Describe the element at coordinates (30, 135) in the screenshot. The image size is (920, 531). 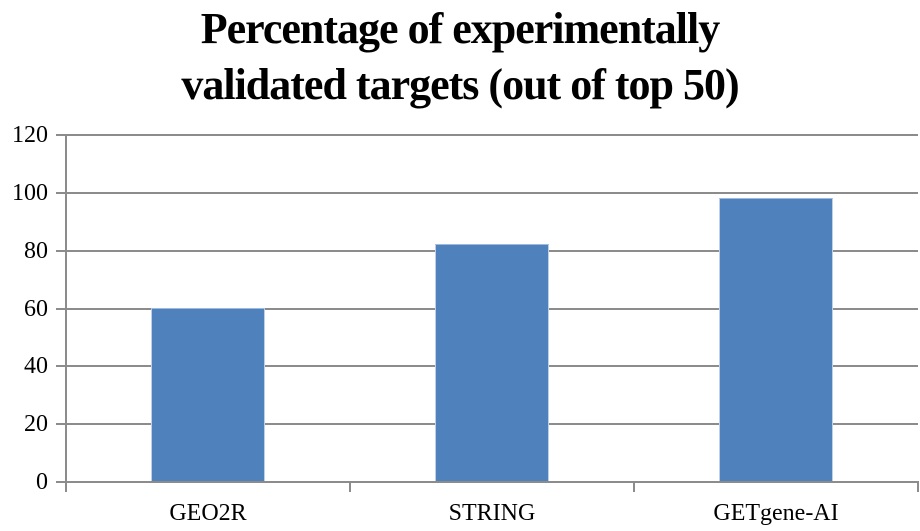
I see `y-axis-tick-label: 120` at that location.